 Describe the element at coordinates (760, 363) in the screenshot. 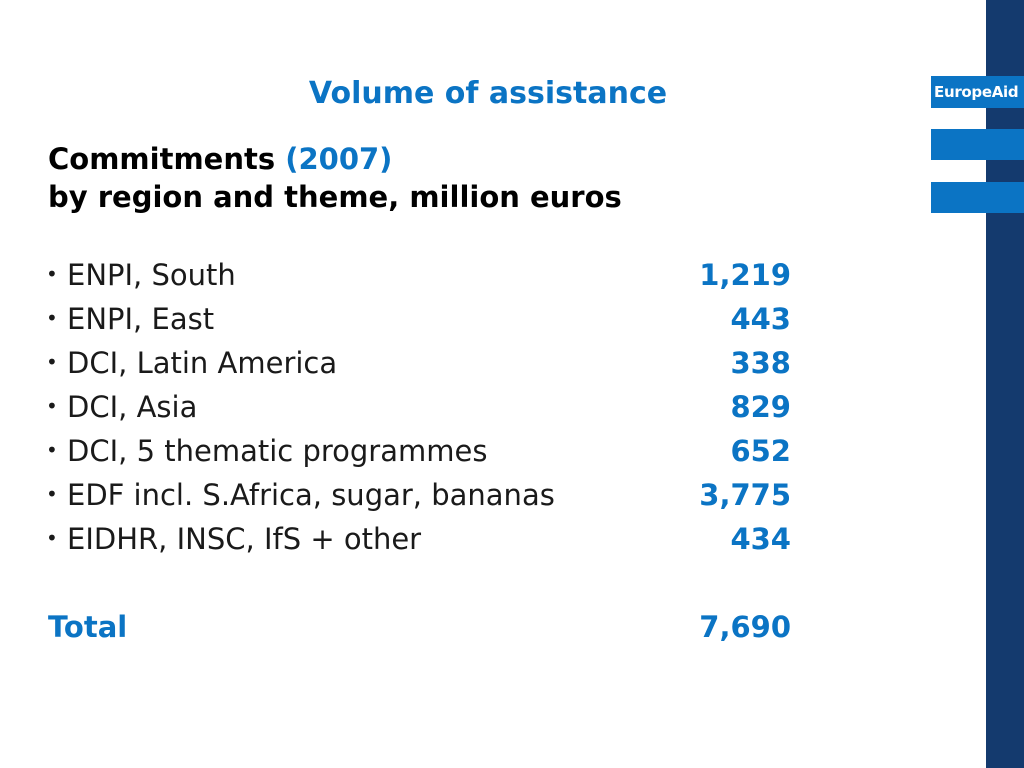

I see `item-value: 338` at that location.